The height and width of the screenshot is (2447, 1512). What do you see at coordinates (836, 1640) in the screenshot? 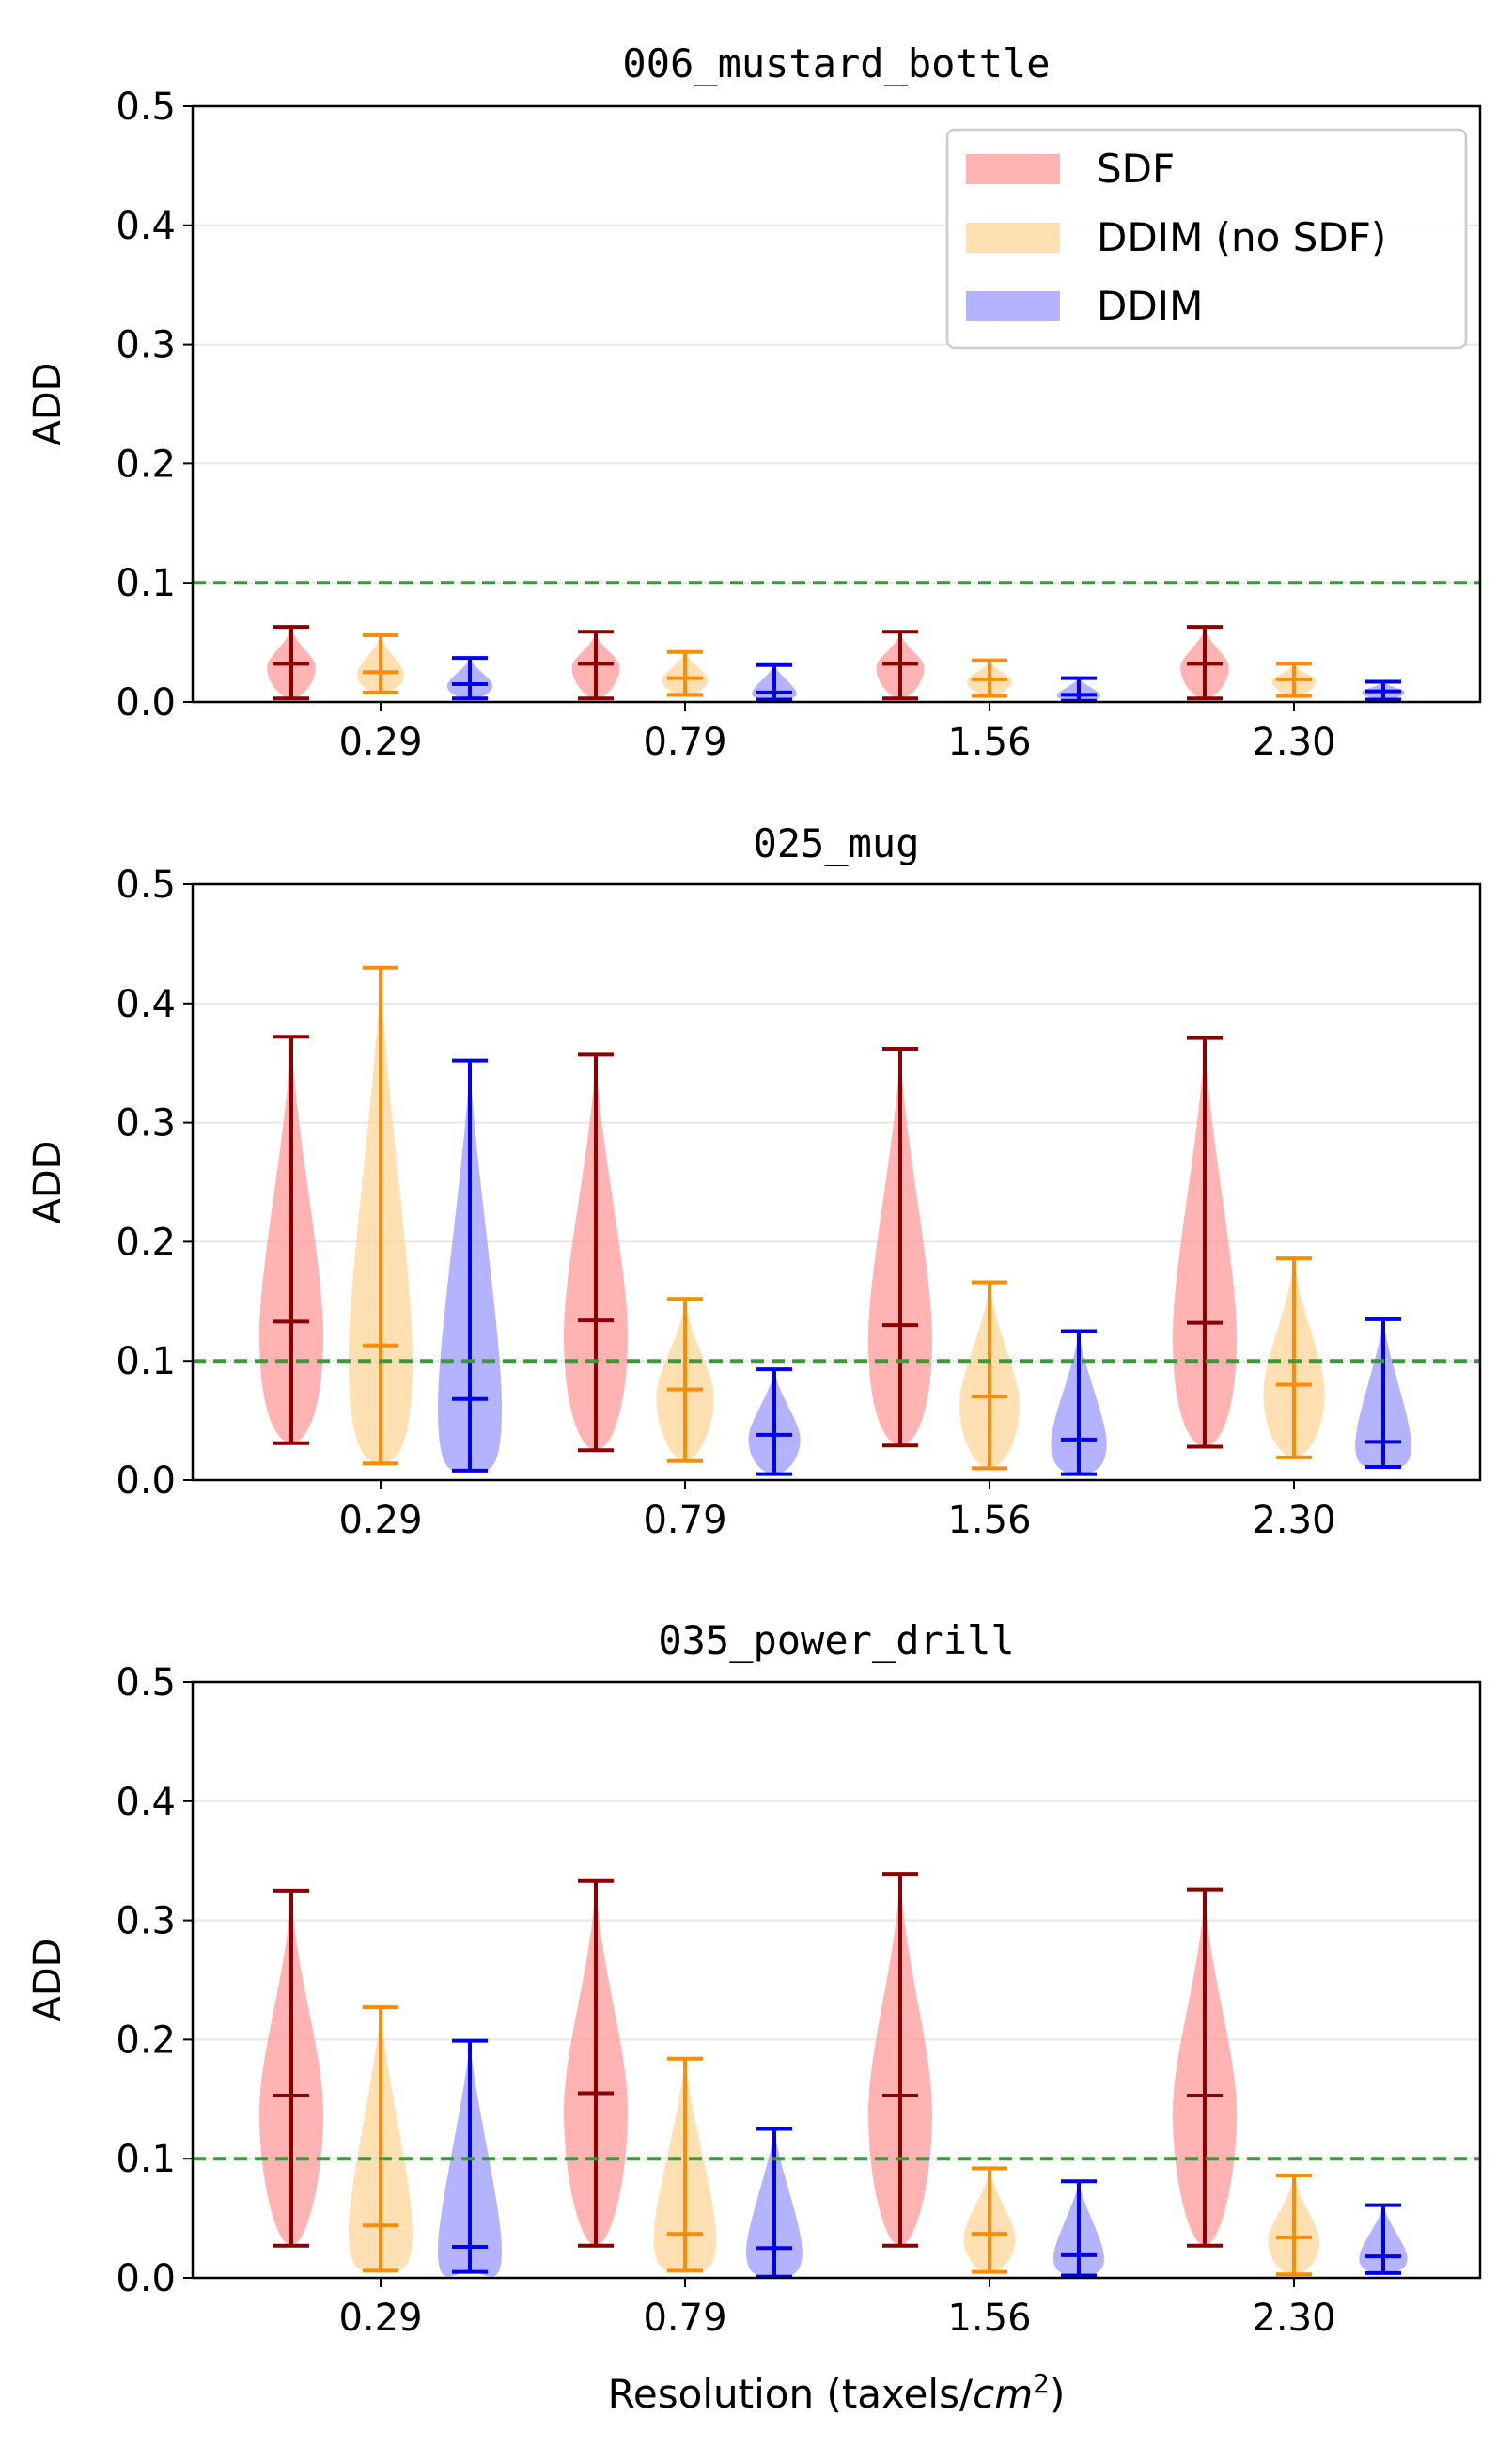
I see `panel-title: 035_power_drill` at bounding box center [836, 1640].